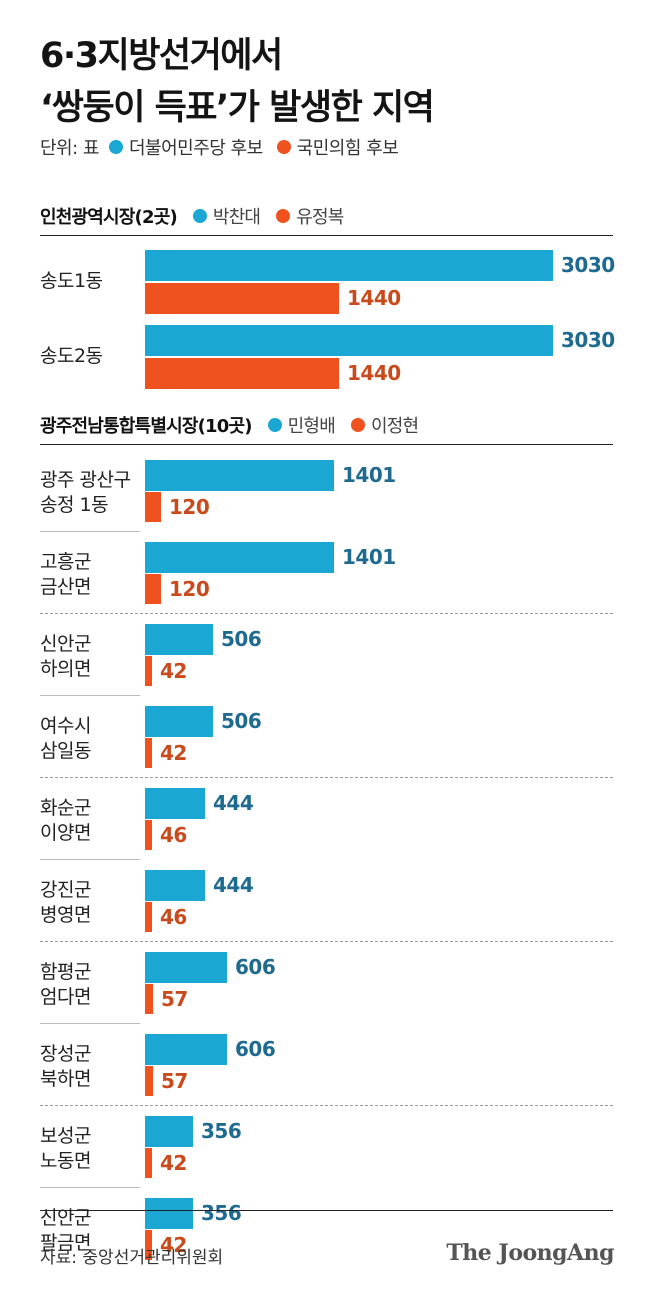 Image resolution: width=658 pixels, height=1293 pixels. Describe the element at coordinates (65, 915) in the screenshot. I see `section-2-row-6-label-line-2: 병영면` at that location.